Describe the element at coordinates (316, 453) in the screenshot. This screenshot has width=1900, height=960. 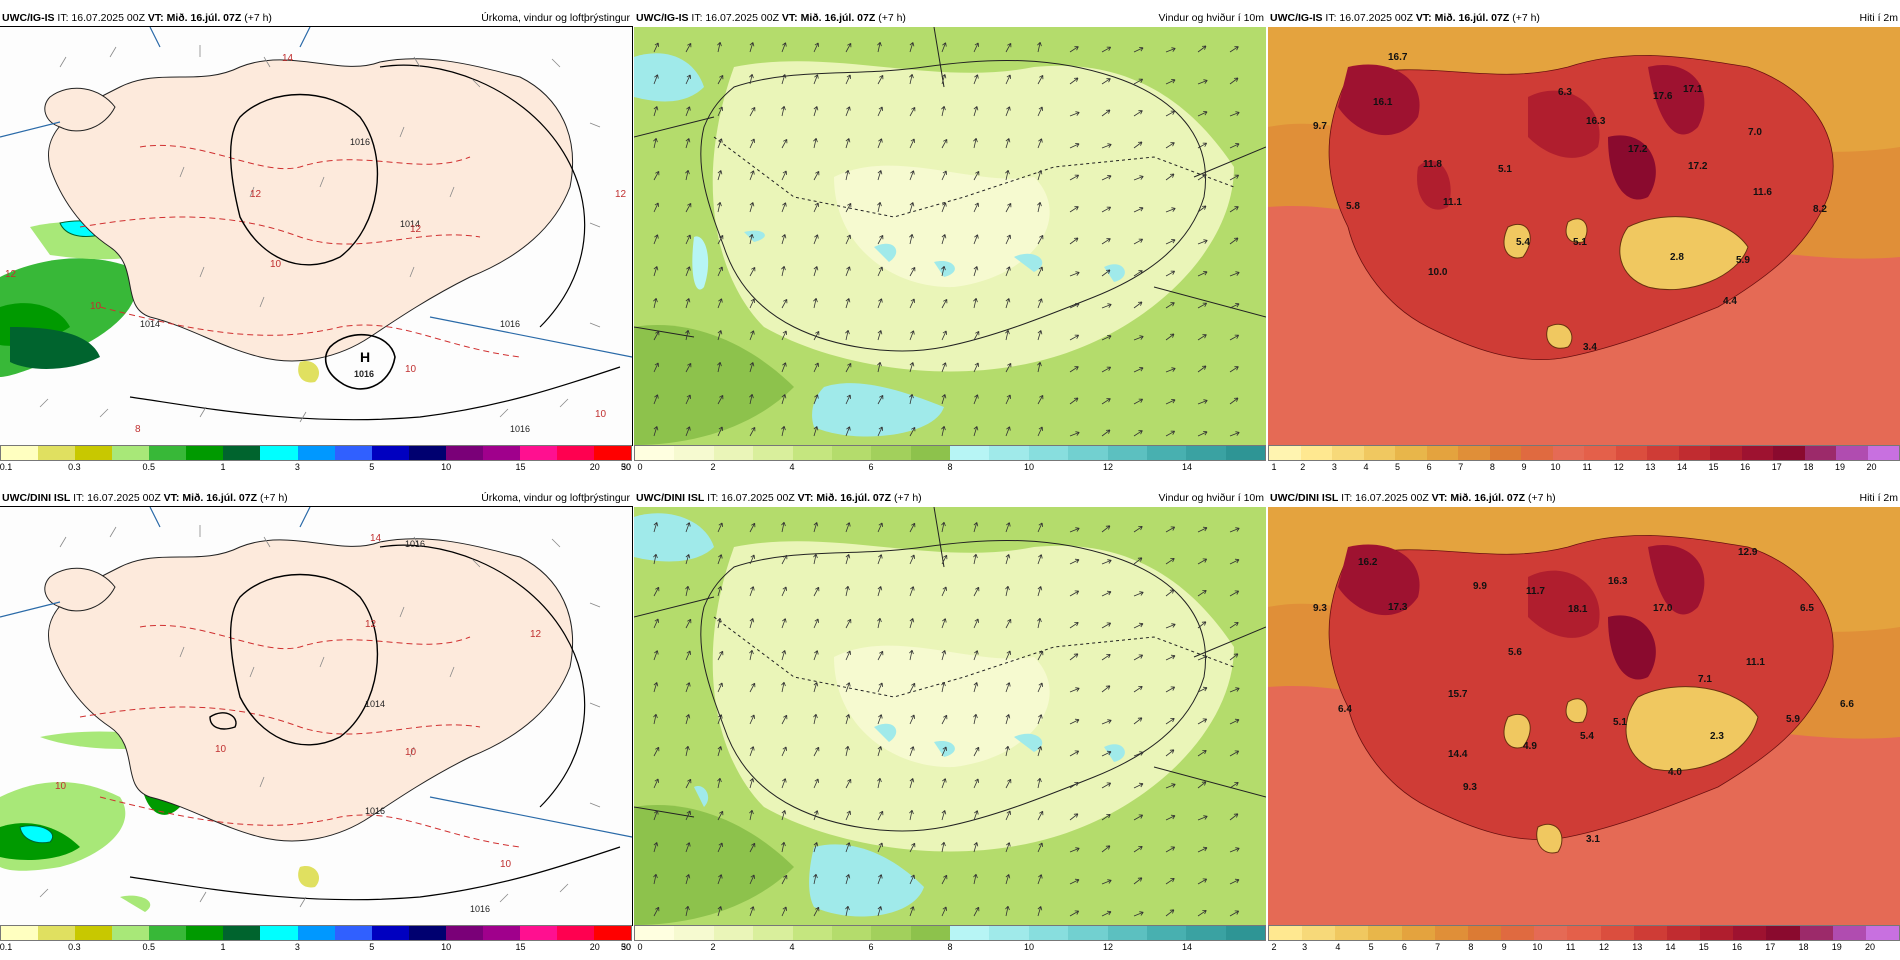
I see `precip-colorbar` at that location.